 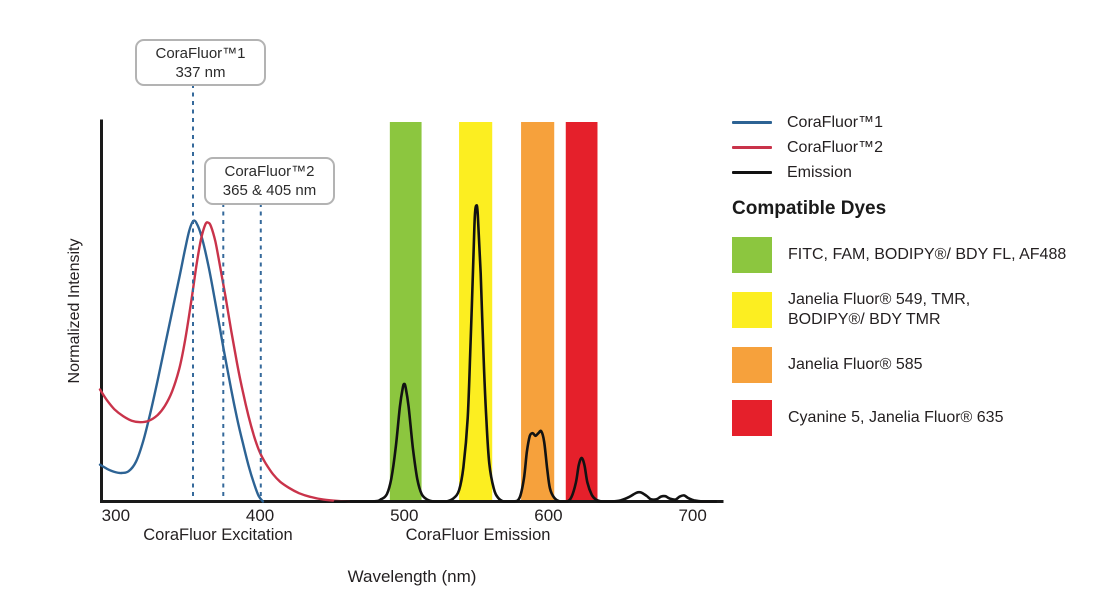 I want to click on legend-line-swatch-red, so click(x=752, y=147).